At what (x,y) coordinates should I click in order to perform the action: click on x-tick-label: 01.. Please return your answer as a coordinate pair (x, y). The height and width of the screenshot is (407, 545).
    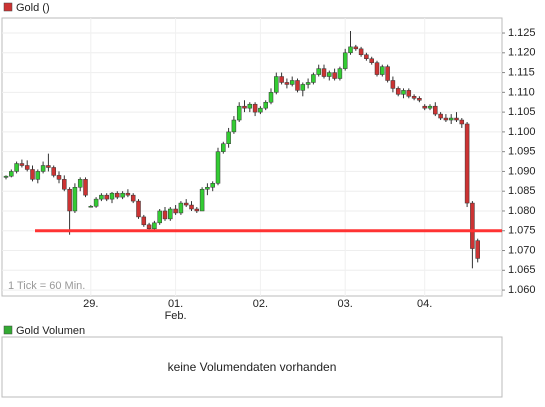
    Looking at the image, I should click on (175, 304).